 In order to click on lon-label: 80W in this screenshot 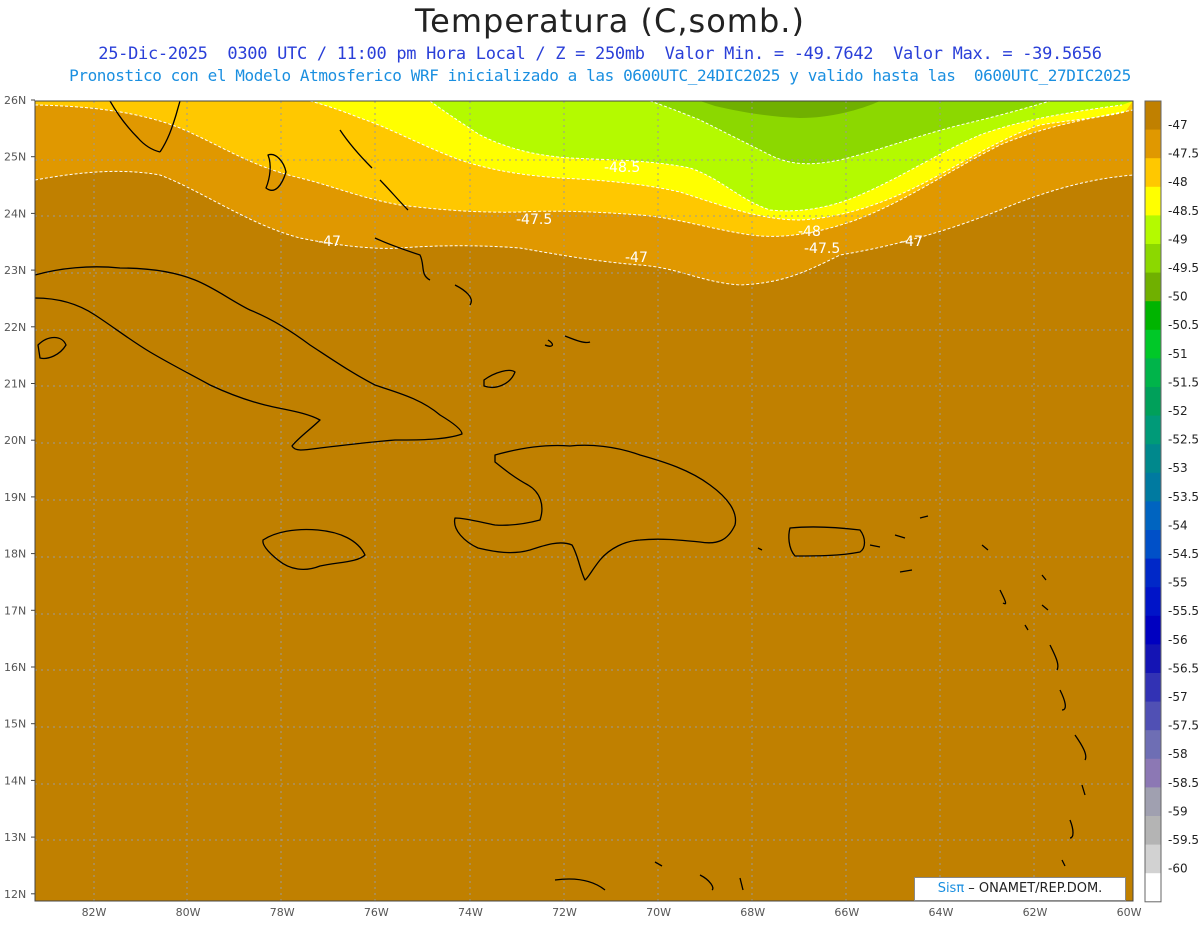, I will do `click(188, 912)`.